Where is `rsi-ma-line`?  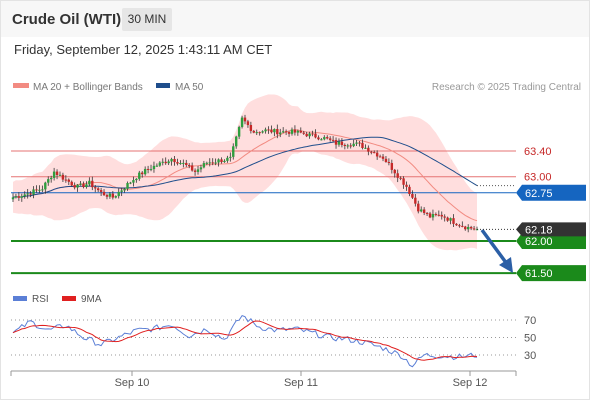 rsi-ma-line is located at coordinates (245, 340).